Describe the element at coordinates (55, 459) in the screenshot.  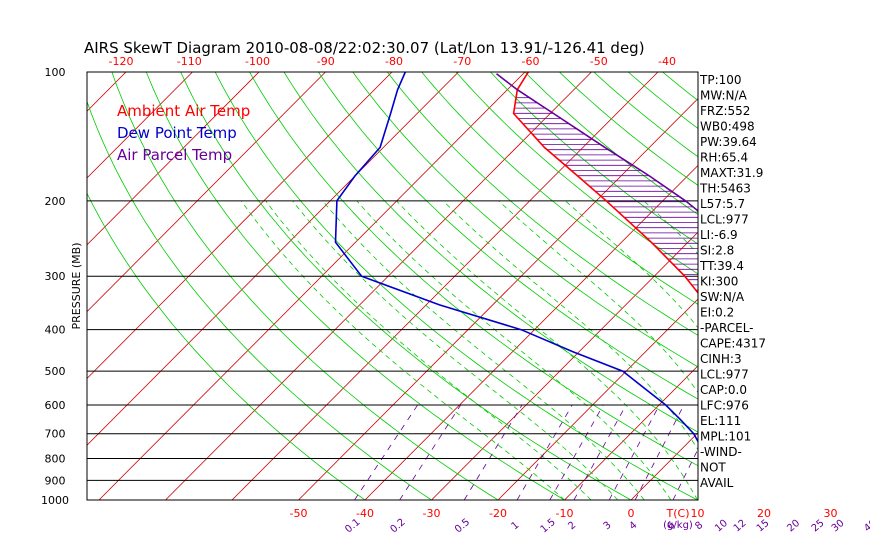
I see `pressure-tick-label: 800` at that location.